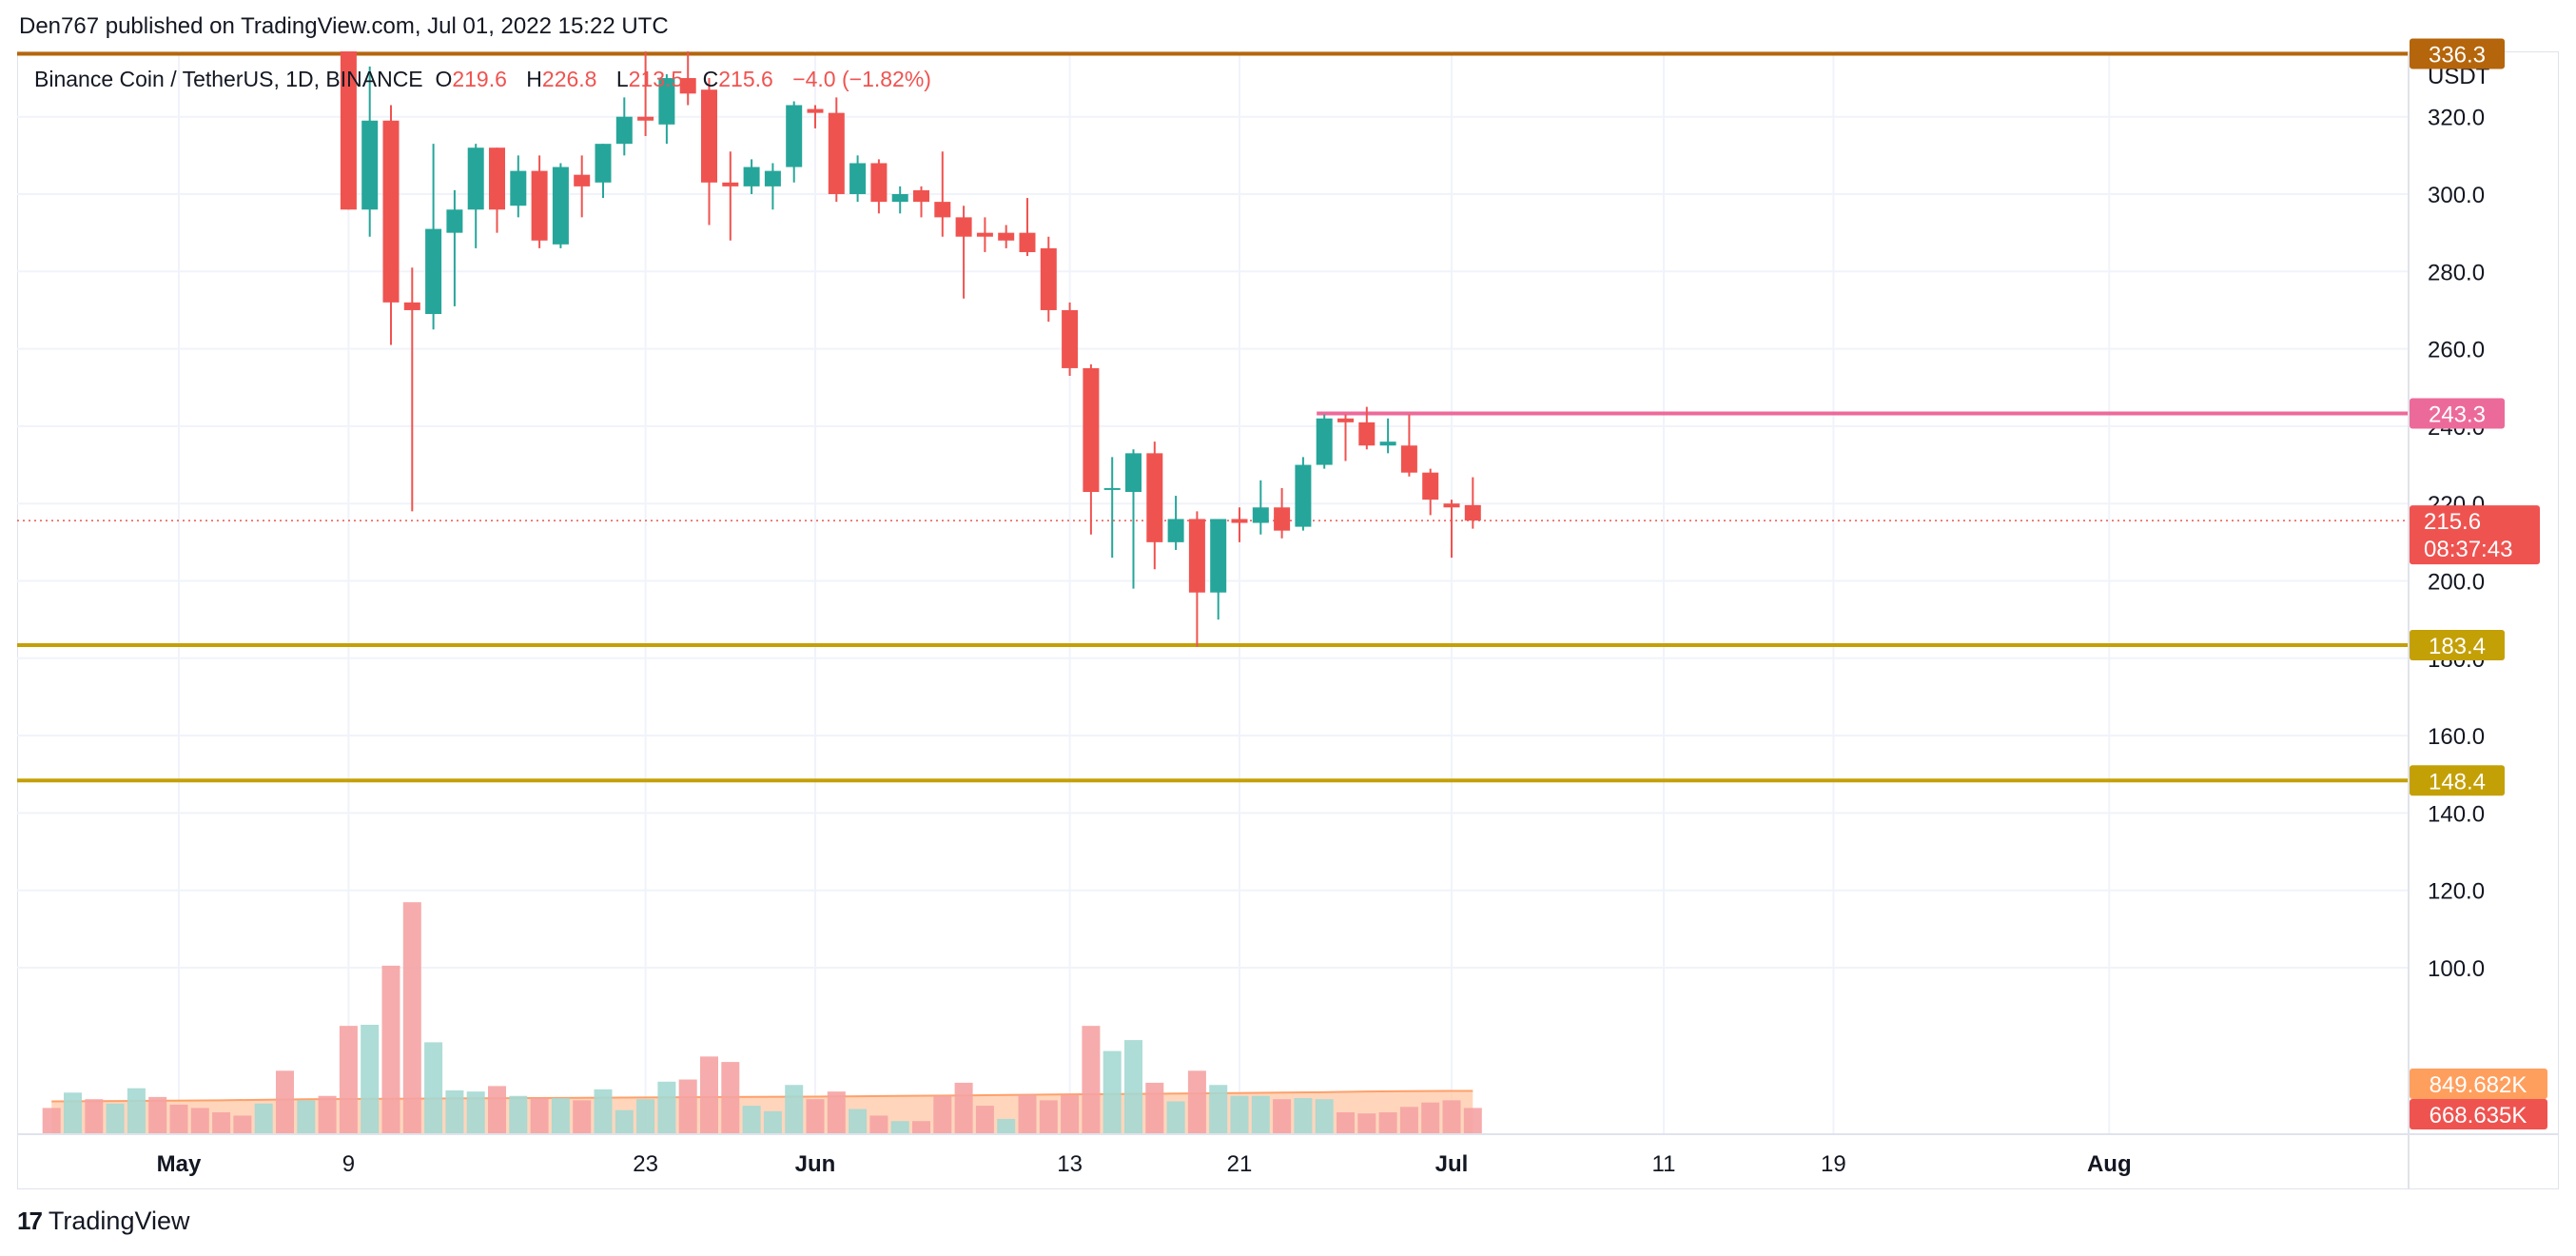  What do you see at coordinates (2468, 549) in the screenshot?
I see `countdown-label: 08:37:43` at bounding box center [2468, 549].